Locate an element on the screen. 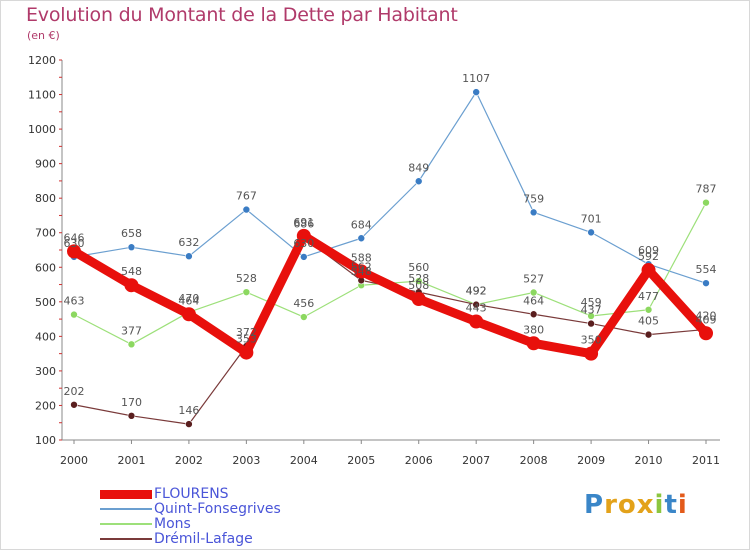 The height and width of the screenshot is (550, 750). x-tick-label: 2002 is located at coordinates (189, 460).